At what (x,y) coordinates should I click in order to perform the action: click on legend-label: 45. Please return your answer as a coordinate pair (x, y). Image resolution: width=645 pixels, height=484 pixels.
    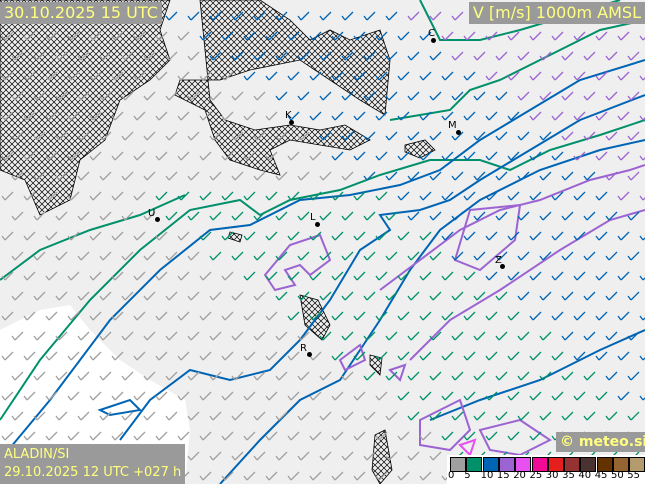
    Looking at the image, I should click on (601, 475).